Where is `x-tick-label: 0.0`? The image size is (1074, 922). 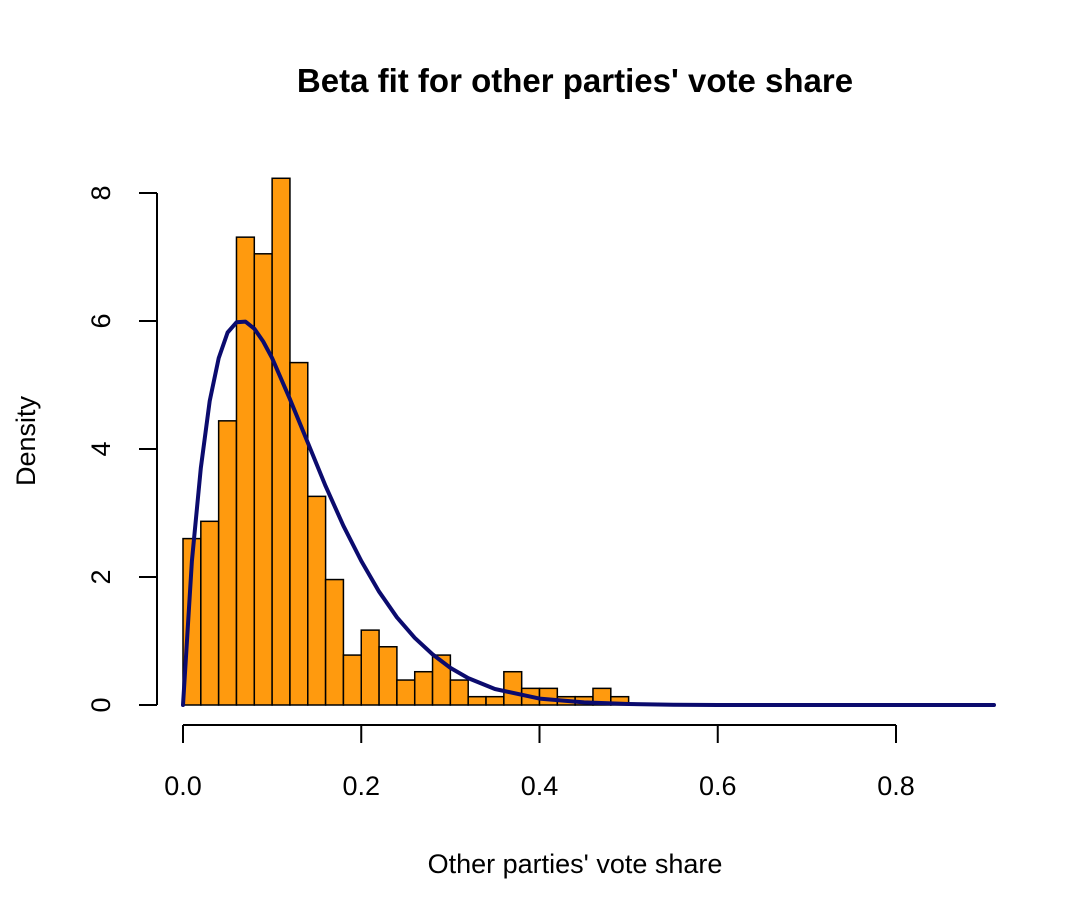 x-tick-label: 0.0 is located at coordinates (183, 786).